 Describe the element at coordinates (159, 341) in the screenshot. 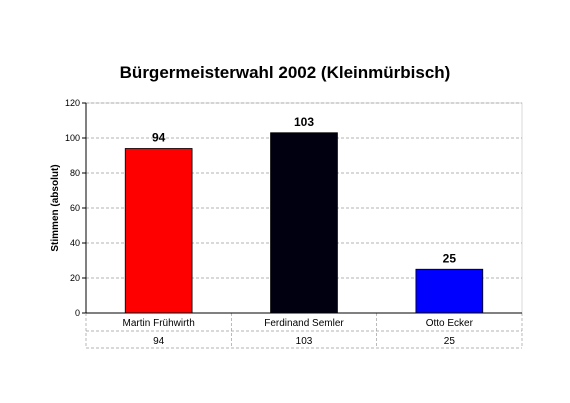

I see `table-value-cell: 94` at that location.